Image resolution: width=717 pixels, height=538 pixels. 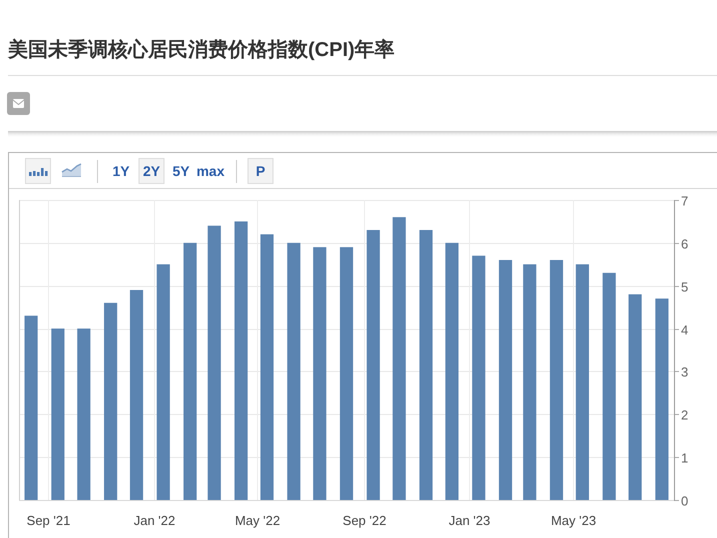 What do you see at coordinates (181, 171) in the screenshot?
I see `text: 5Y` at bounding box center [181, 171].